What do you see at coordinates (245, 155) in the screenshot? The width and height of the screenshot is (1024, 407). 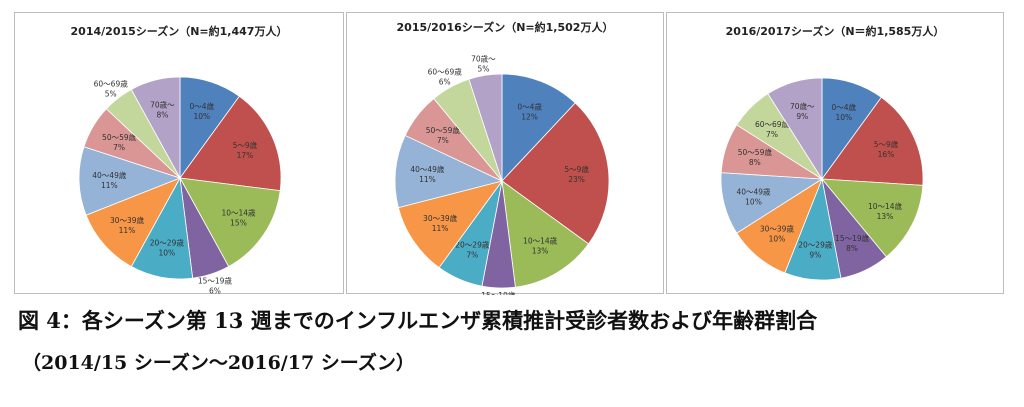 I see `slice-percent-label: 17%` at bounding box center [245, 155].